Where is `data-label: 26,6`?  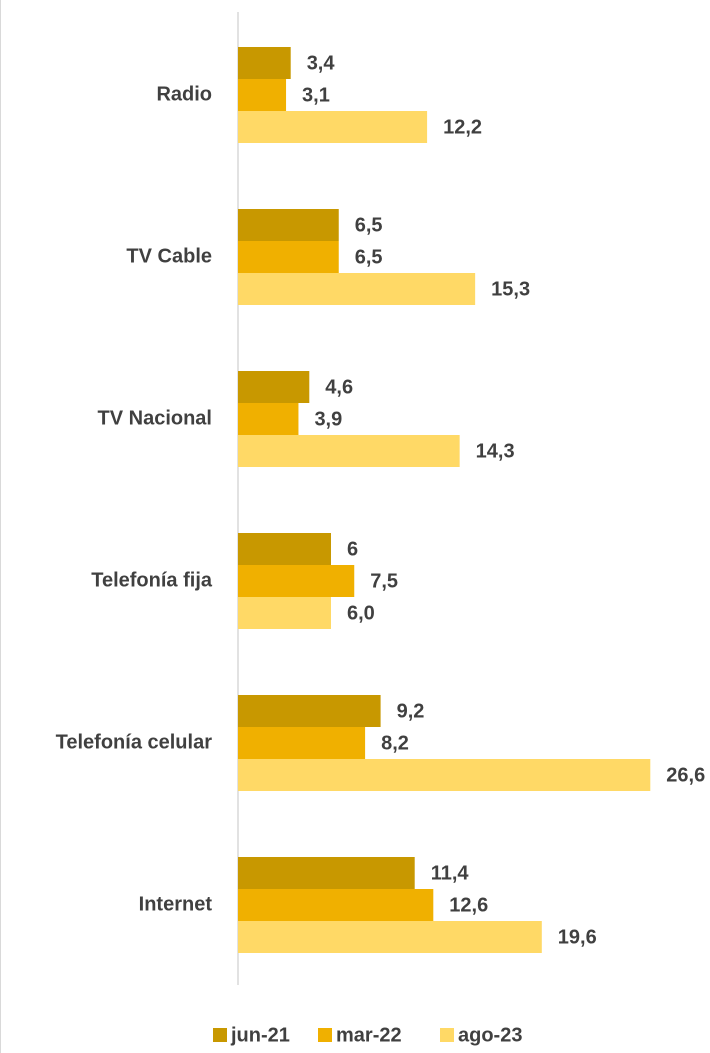
data-label: 26,6 is located at coordinates (685, 775).